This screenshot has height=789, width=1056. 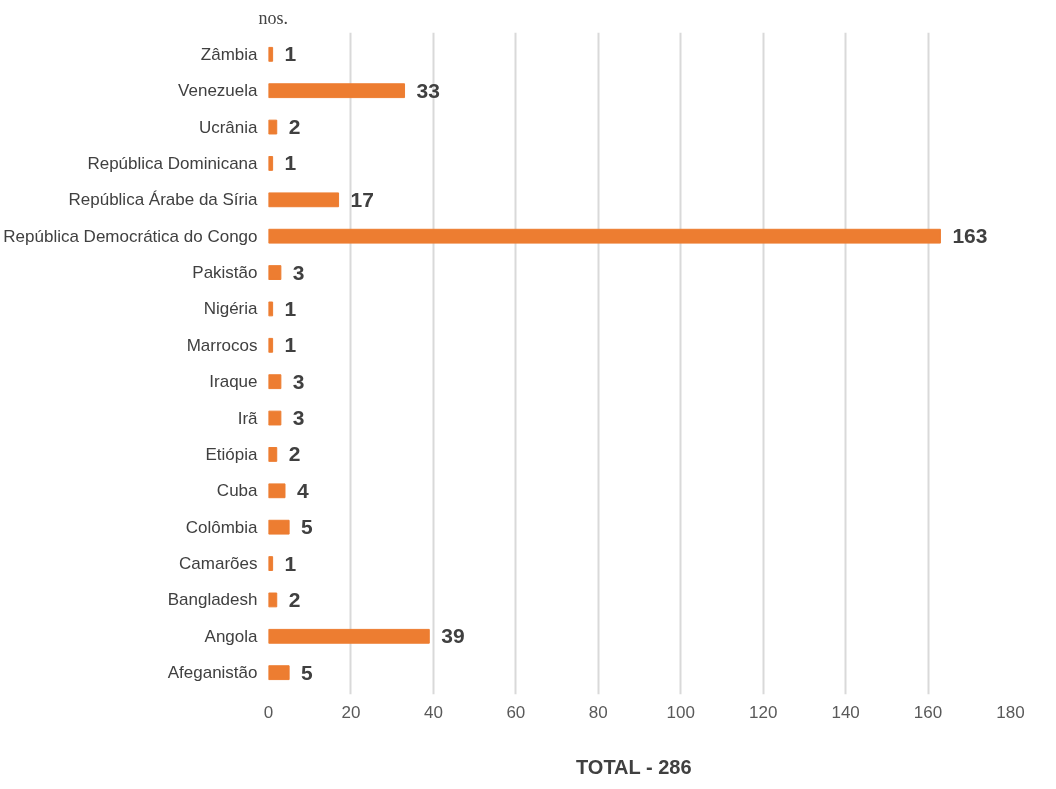 I want to click on y-tick-label: República Árabe da Síria, so click(x=163, y=200).